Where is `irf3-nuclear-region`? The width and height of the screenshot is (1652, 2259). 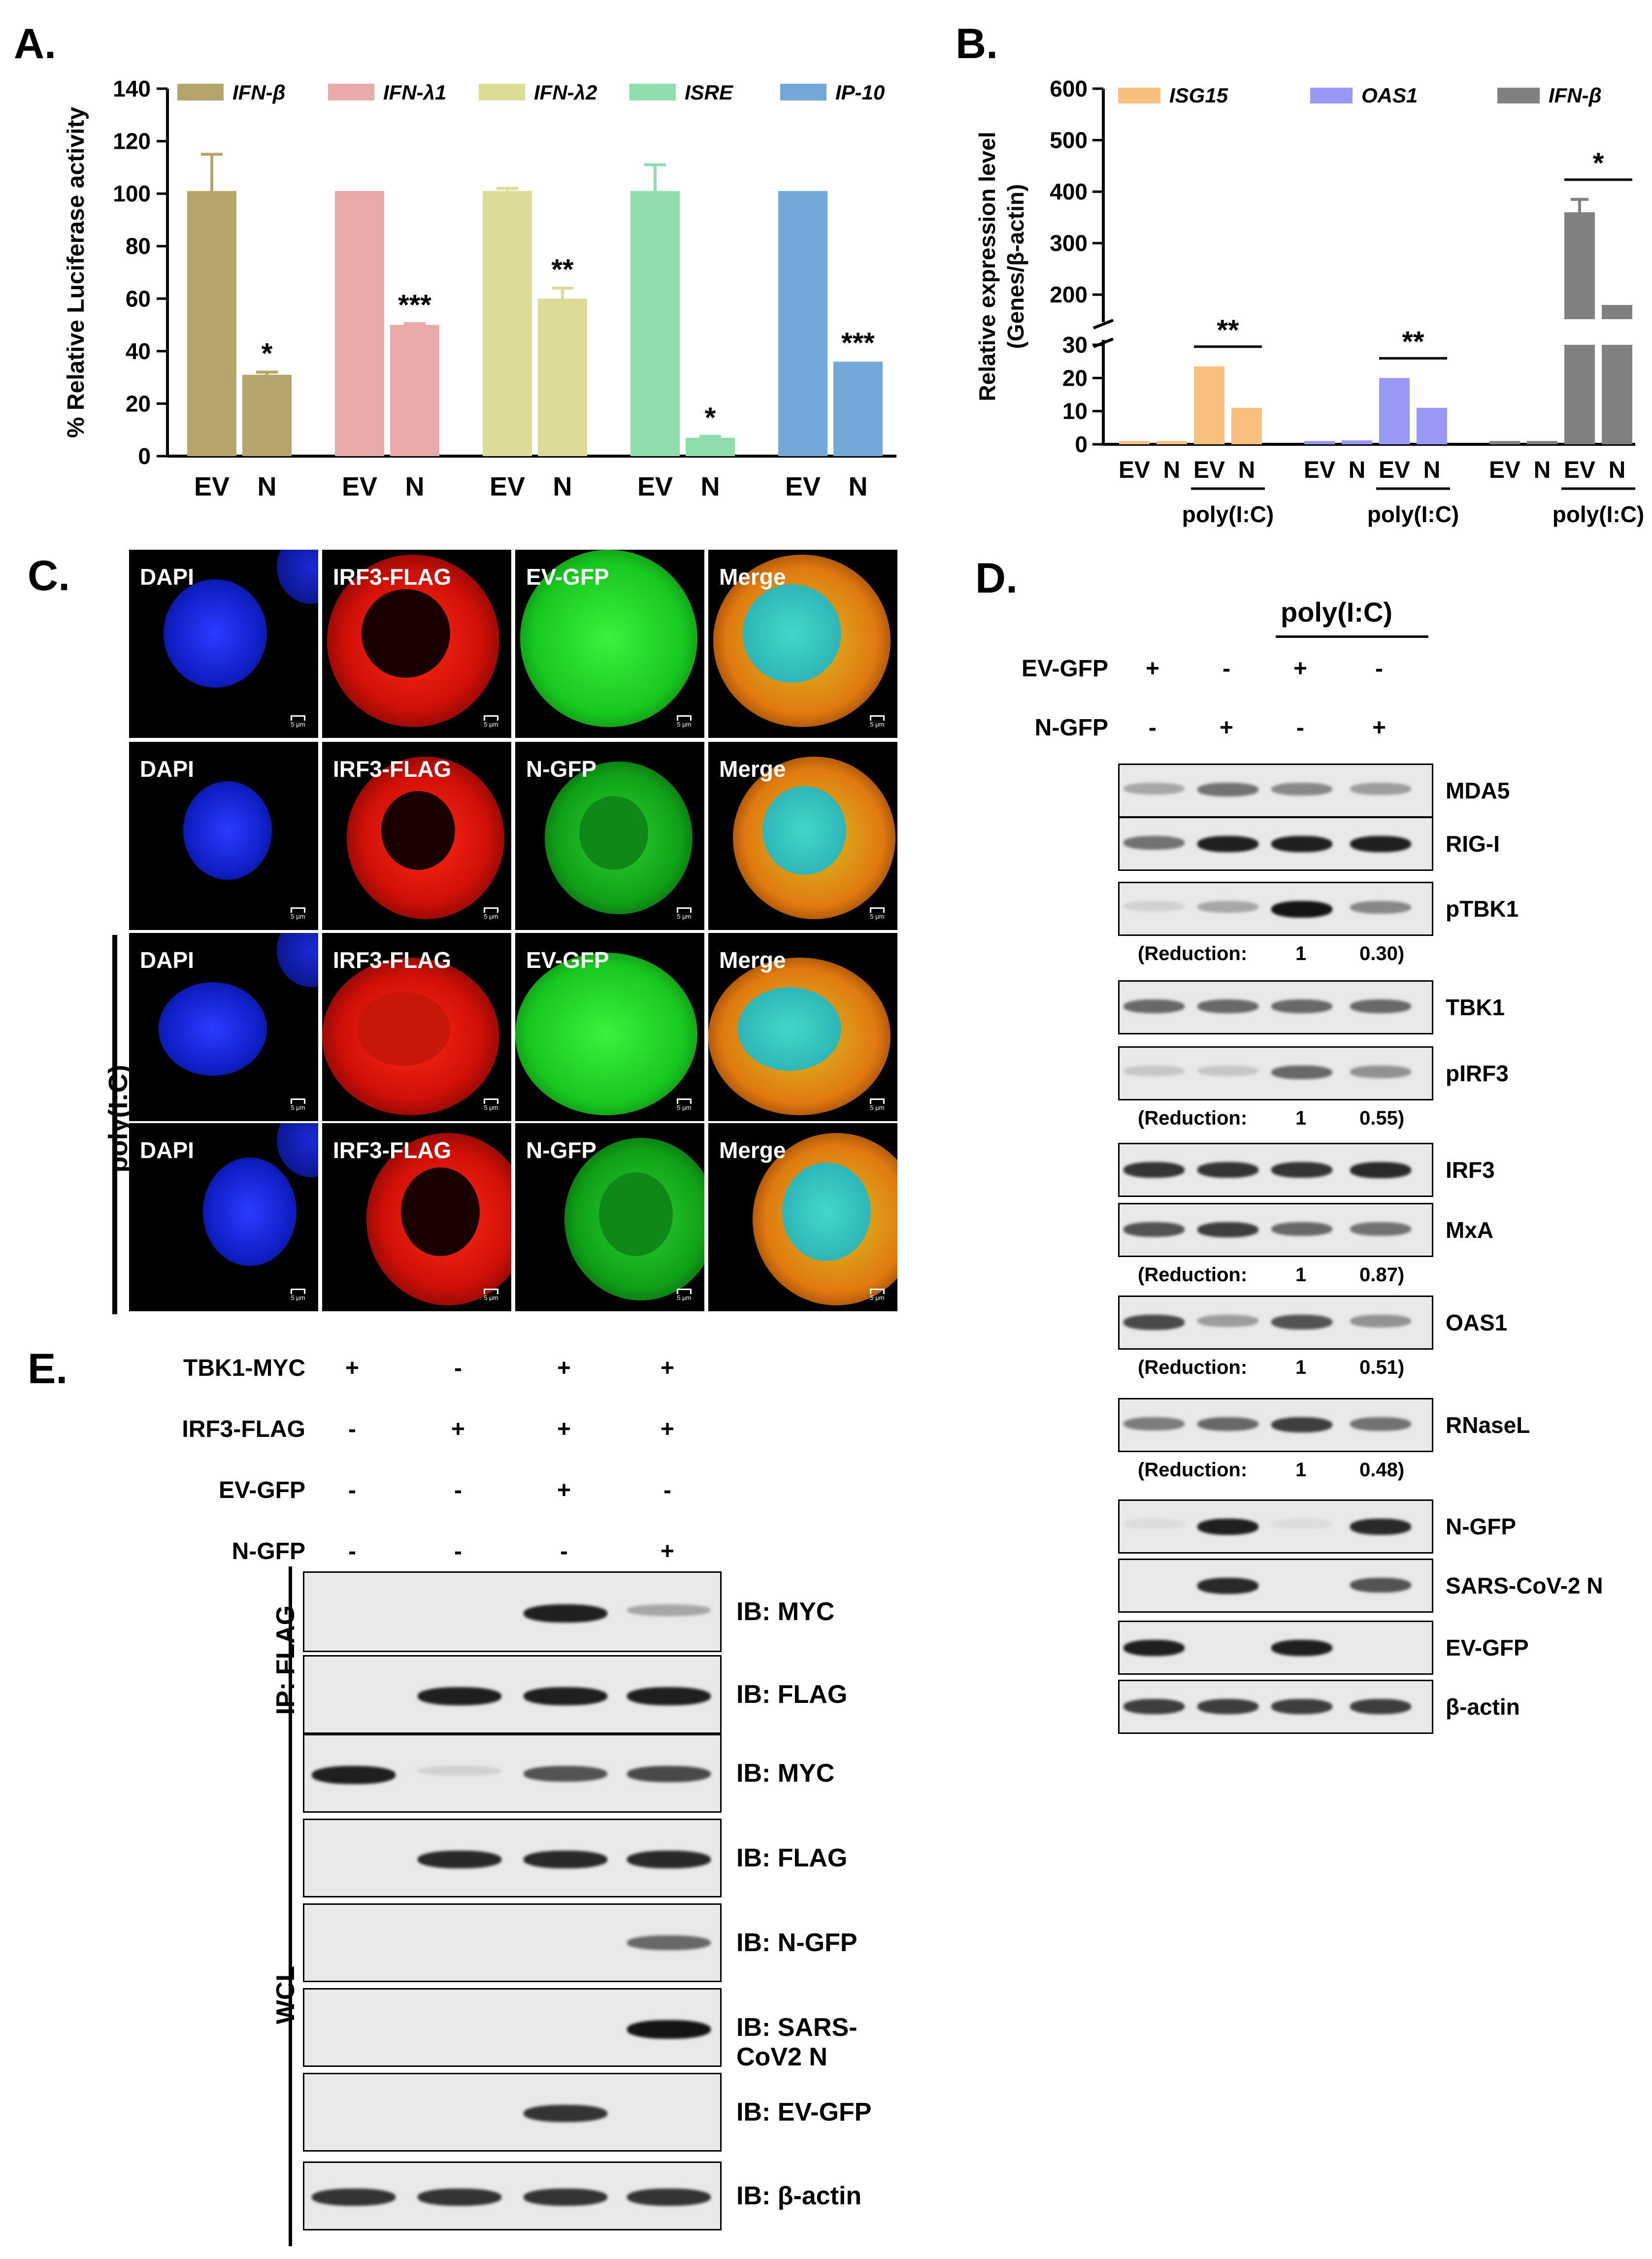 irf3-nuclear-region is located at coordinates (403, 1029).